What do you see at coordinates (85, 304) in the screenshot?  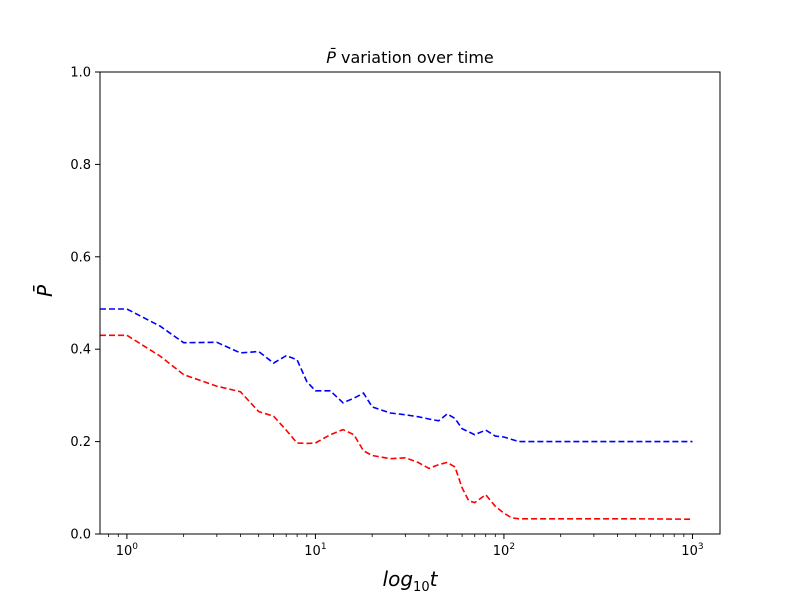 I see `y-axis: 0.0 0.2 0.4 0.6 0.8 1.0` at bounding box center [85, 304].